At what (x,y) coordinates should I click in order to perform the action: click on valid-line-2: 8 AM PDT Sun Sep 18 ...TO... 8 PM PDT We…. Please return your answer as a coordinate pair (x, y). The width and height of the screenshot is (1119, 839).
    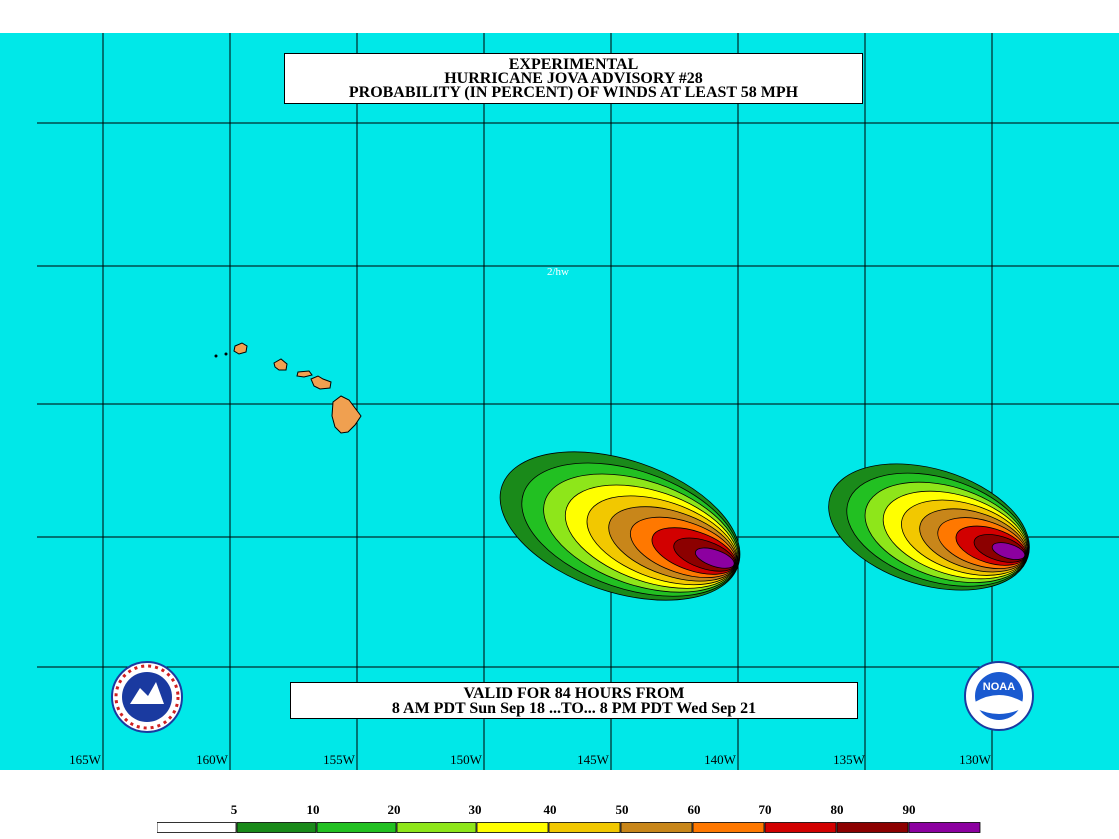
    Looking at the image, I should click on (574, 708).